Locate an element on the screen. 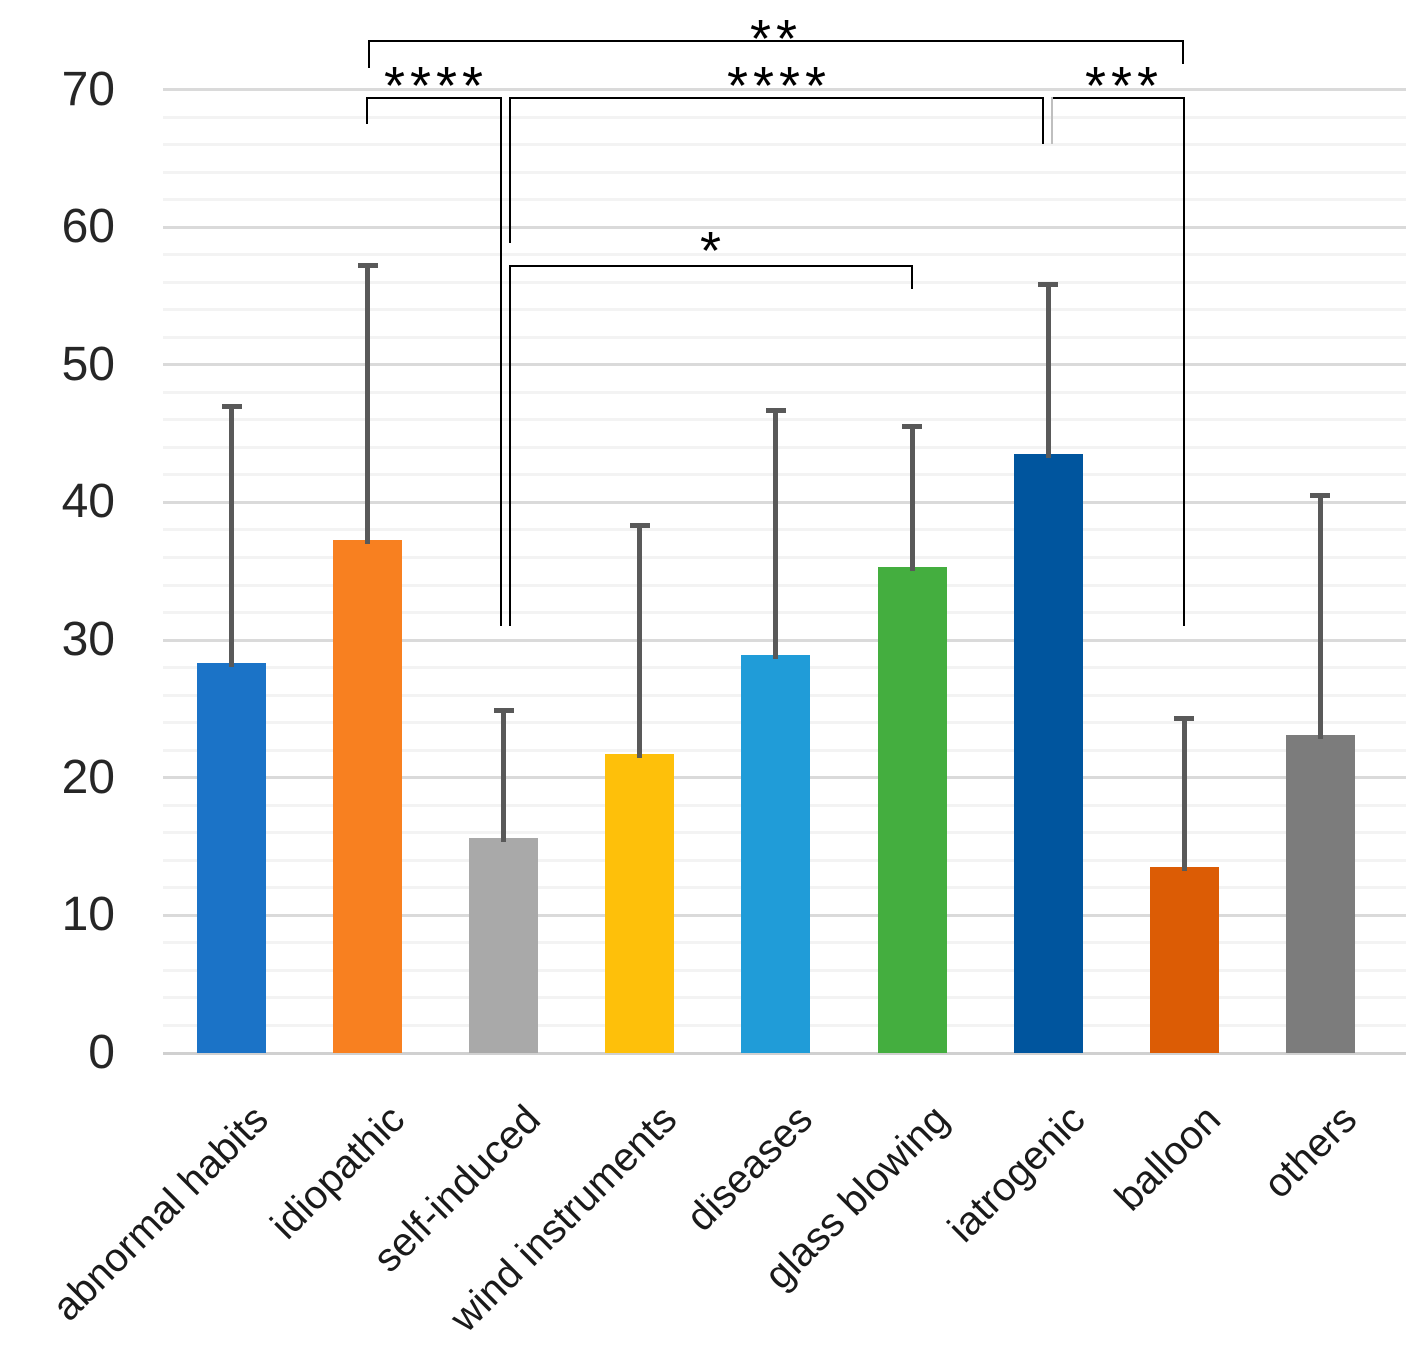  y-tick-label: 50 is located at coordinates (88, 364).